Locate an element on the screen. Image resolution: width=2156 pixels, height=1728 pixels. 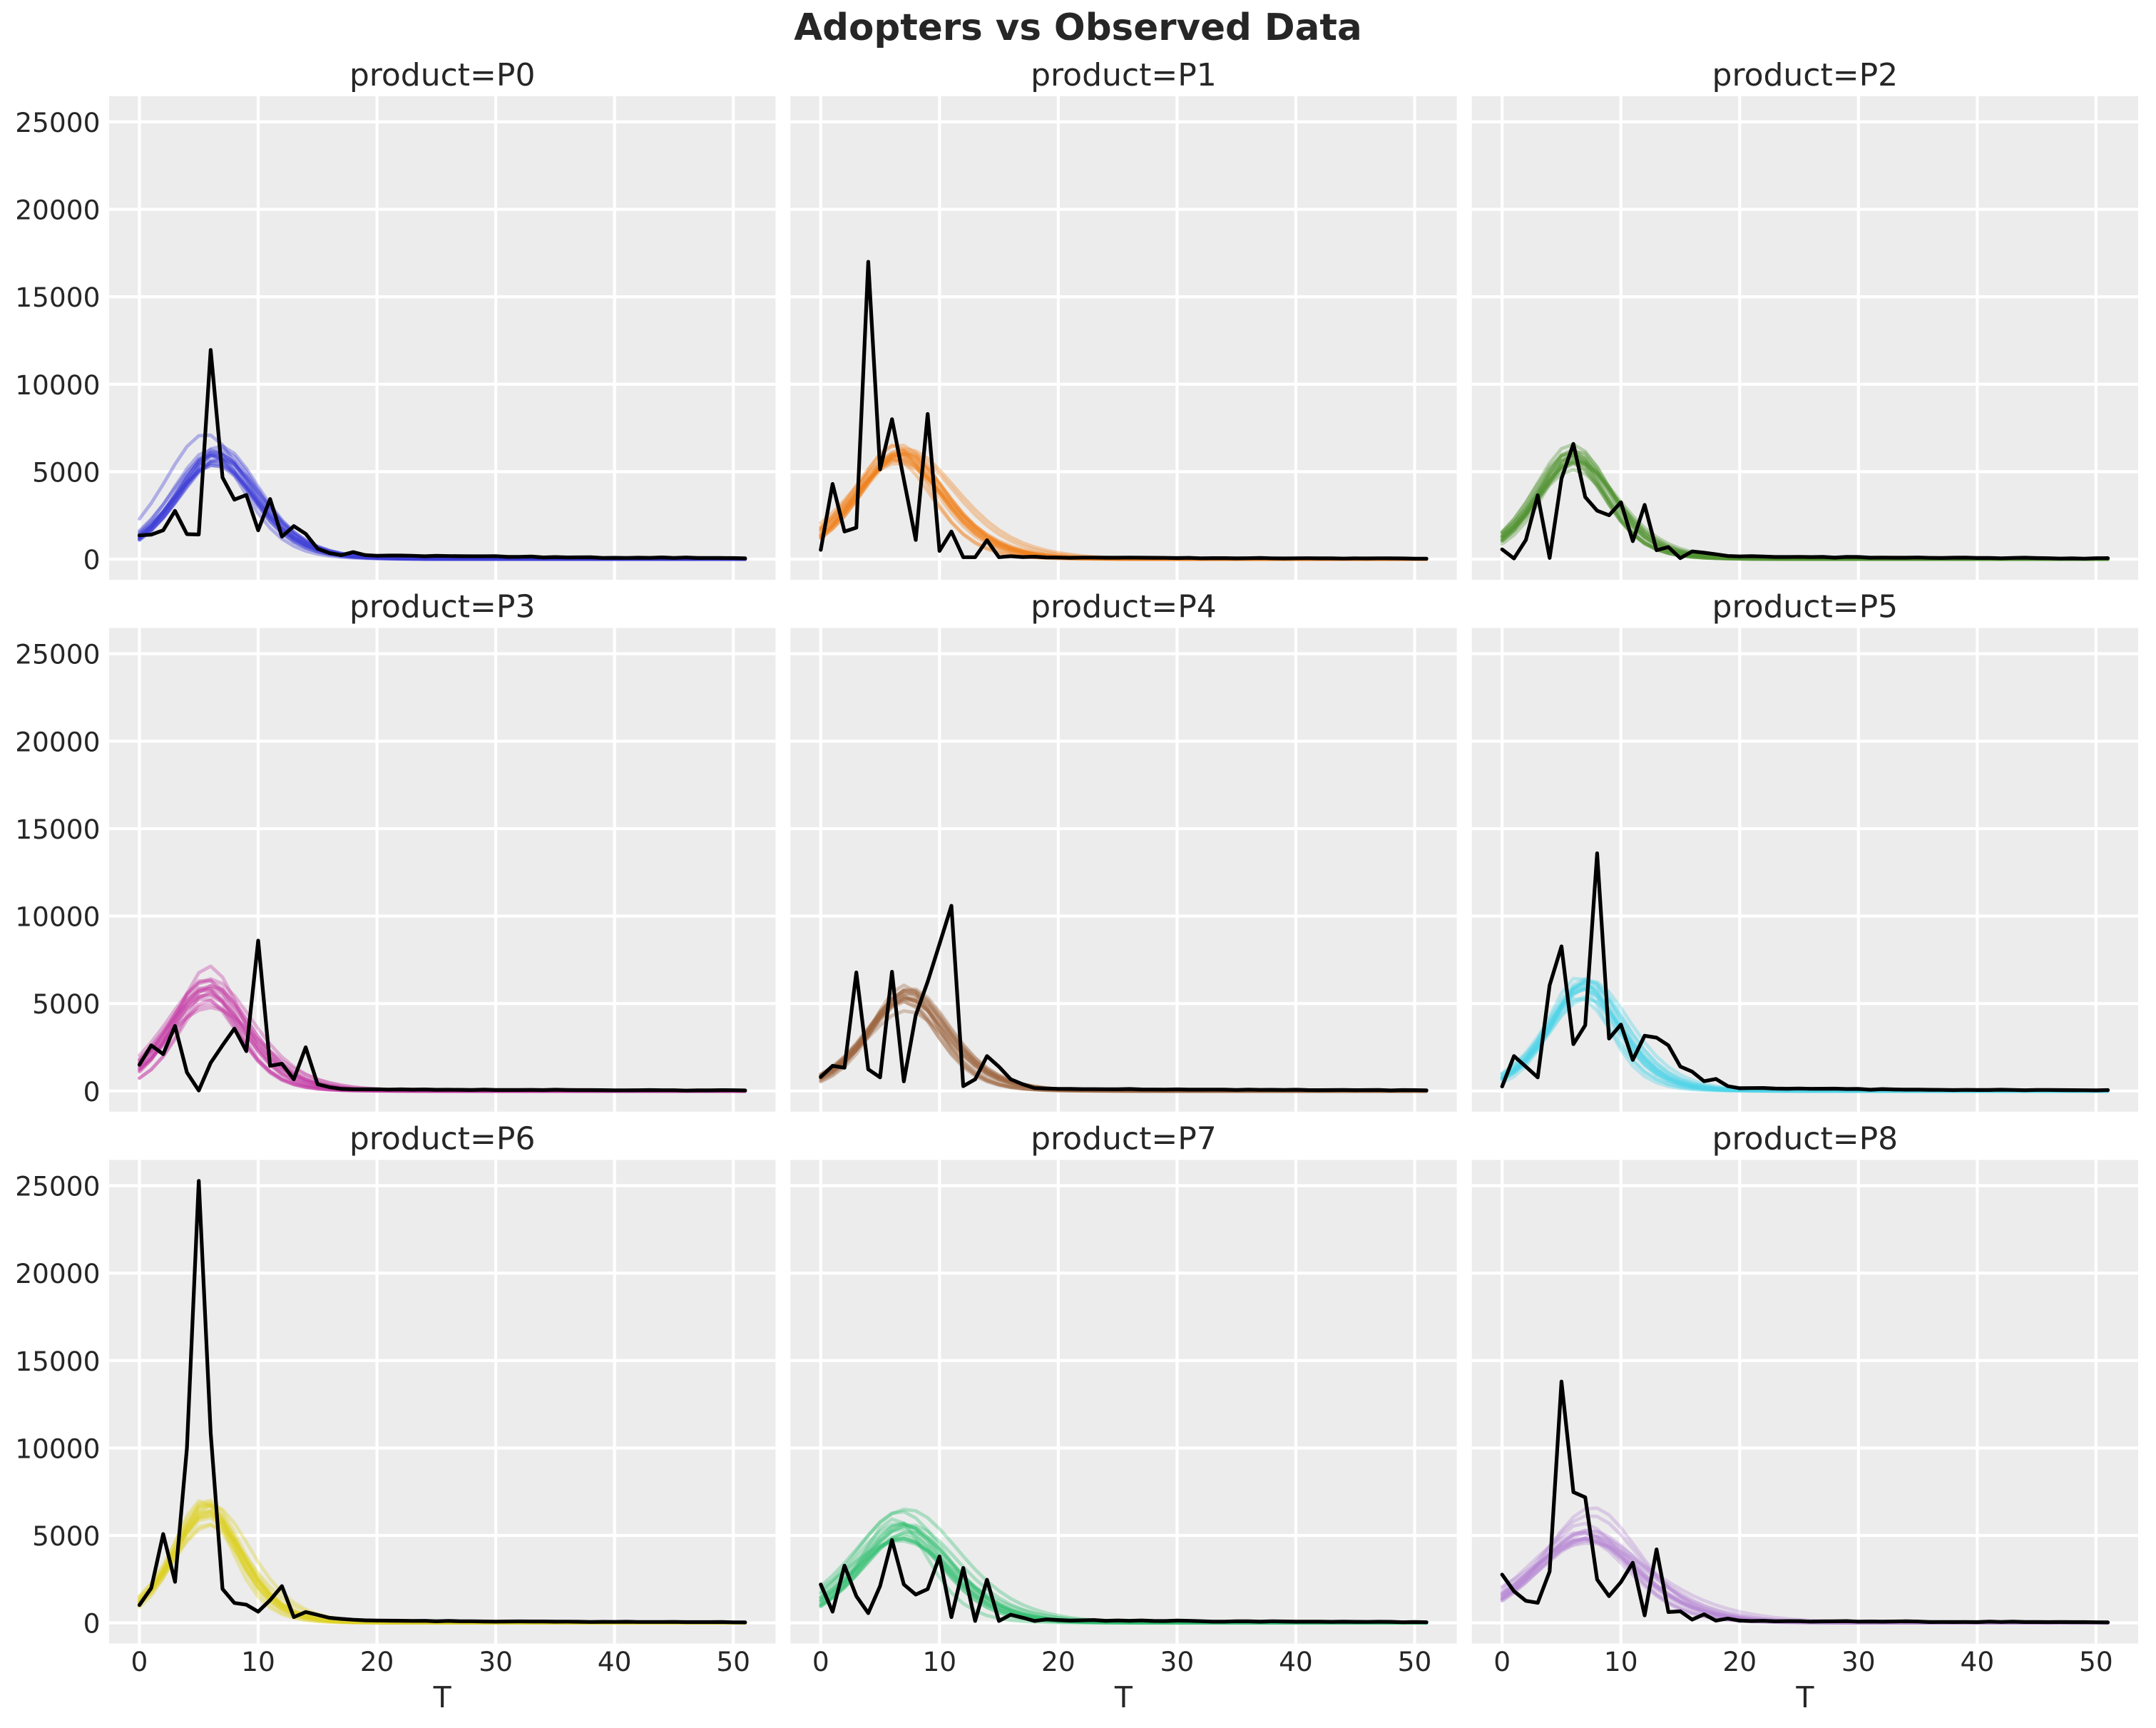
subplot-title: product=P0 is located at coordinates (442, 75).